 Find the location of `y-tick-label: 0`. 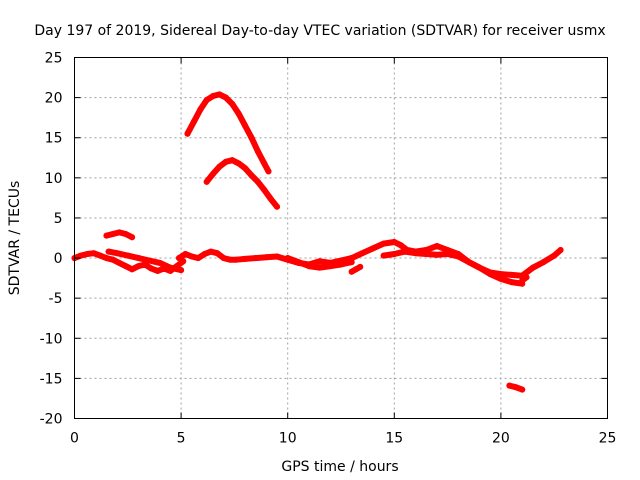

y-tick-label: 0 is located at coordinates (58, 259).